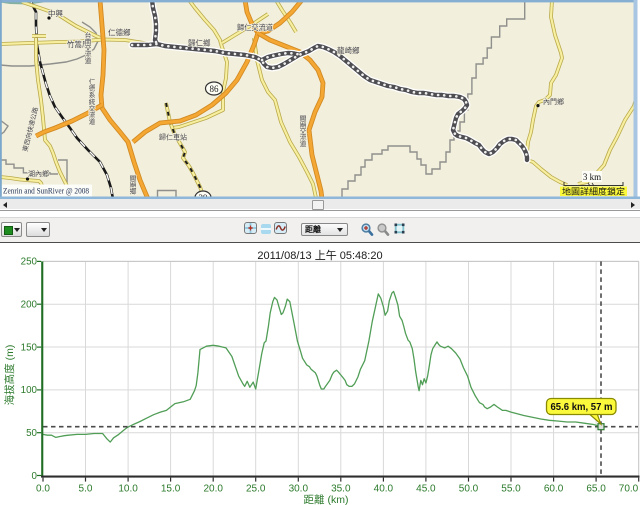 The height and width of the screenshot is (505, 640). I want to click on svg-text: 55.0, so click(511, 489).